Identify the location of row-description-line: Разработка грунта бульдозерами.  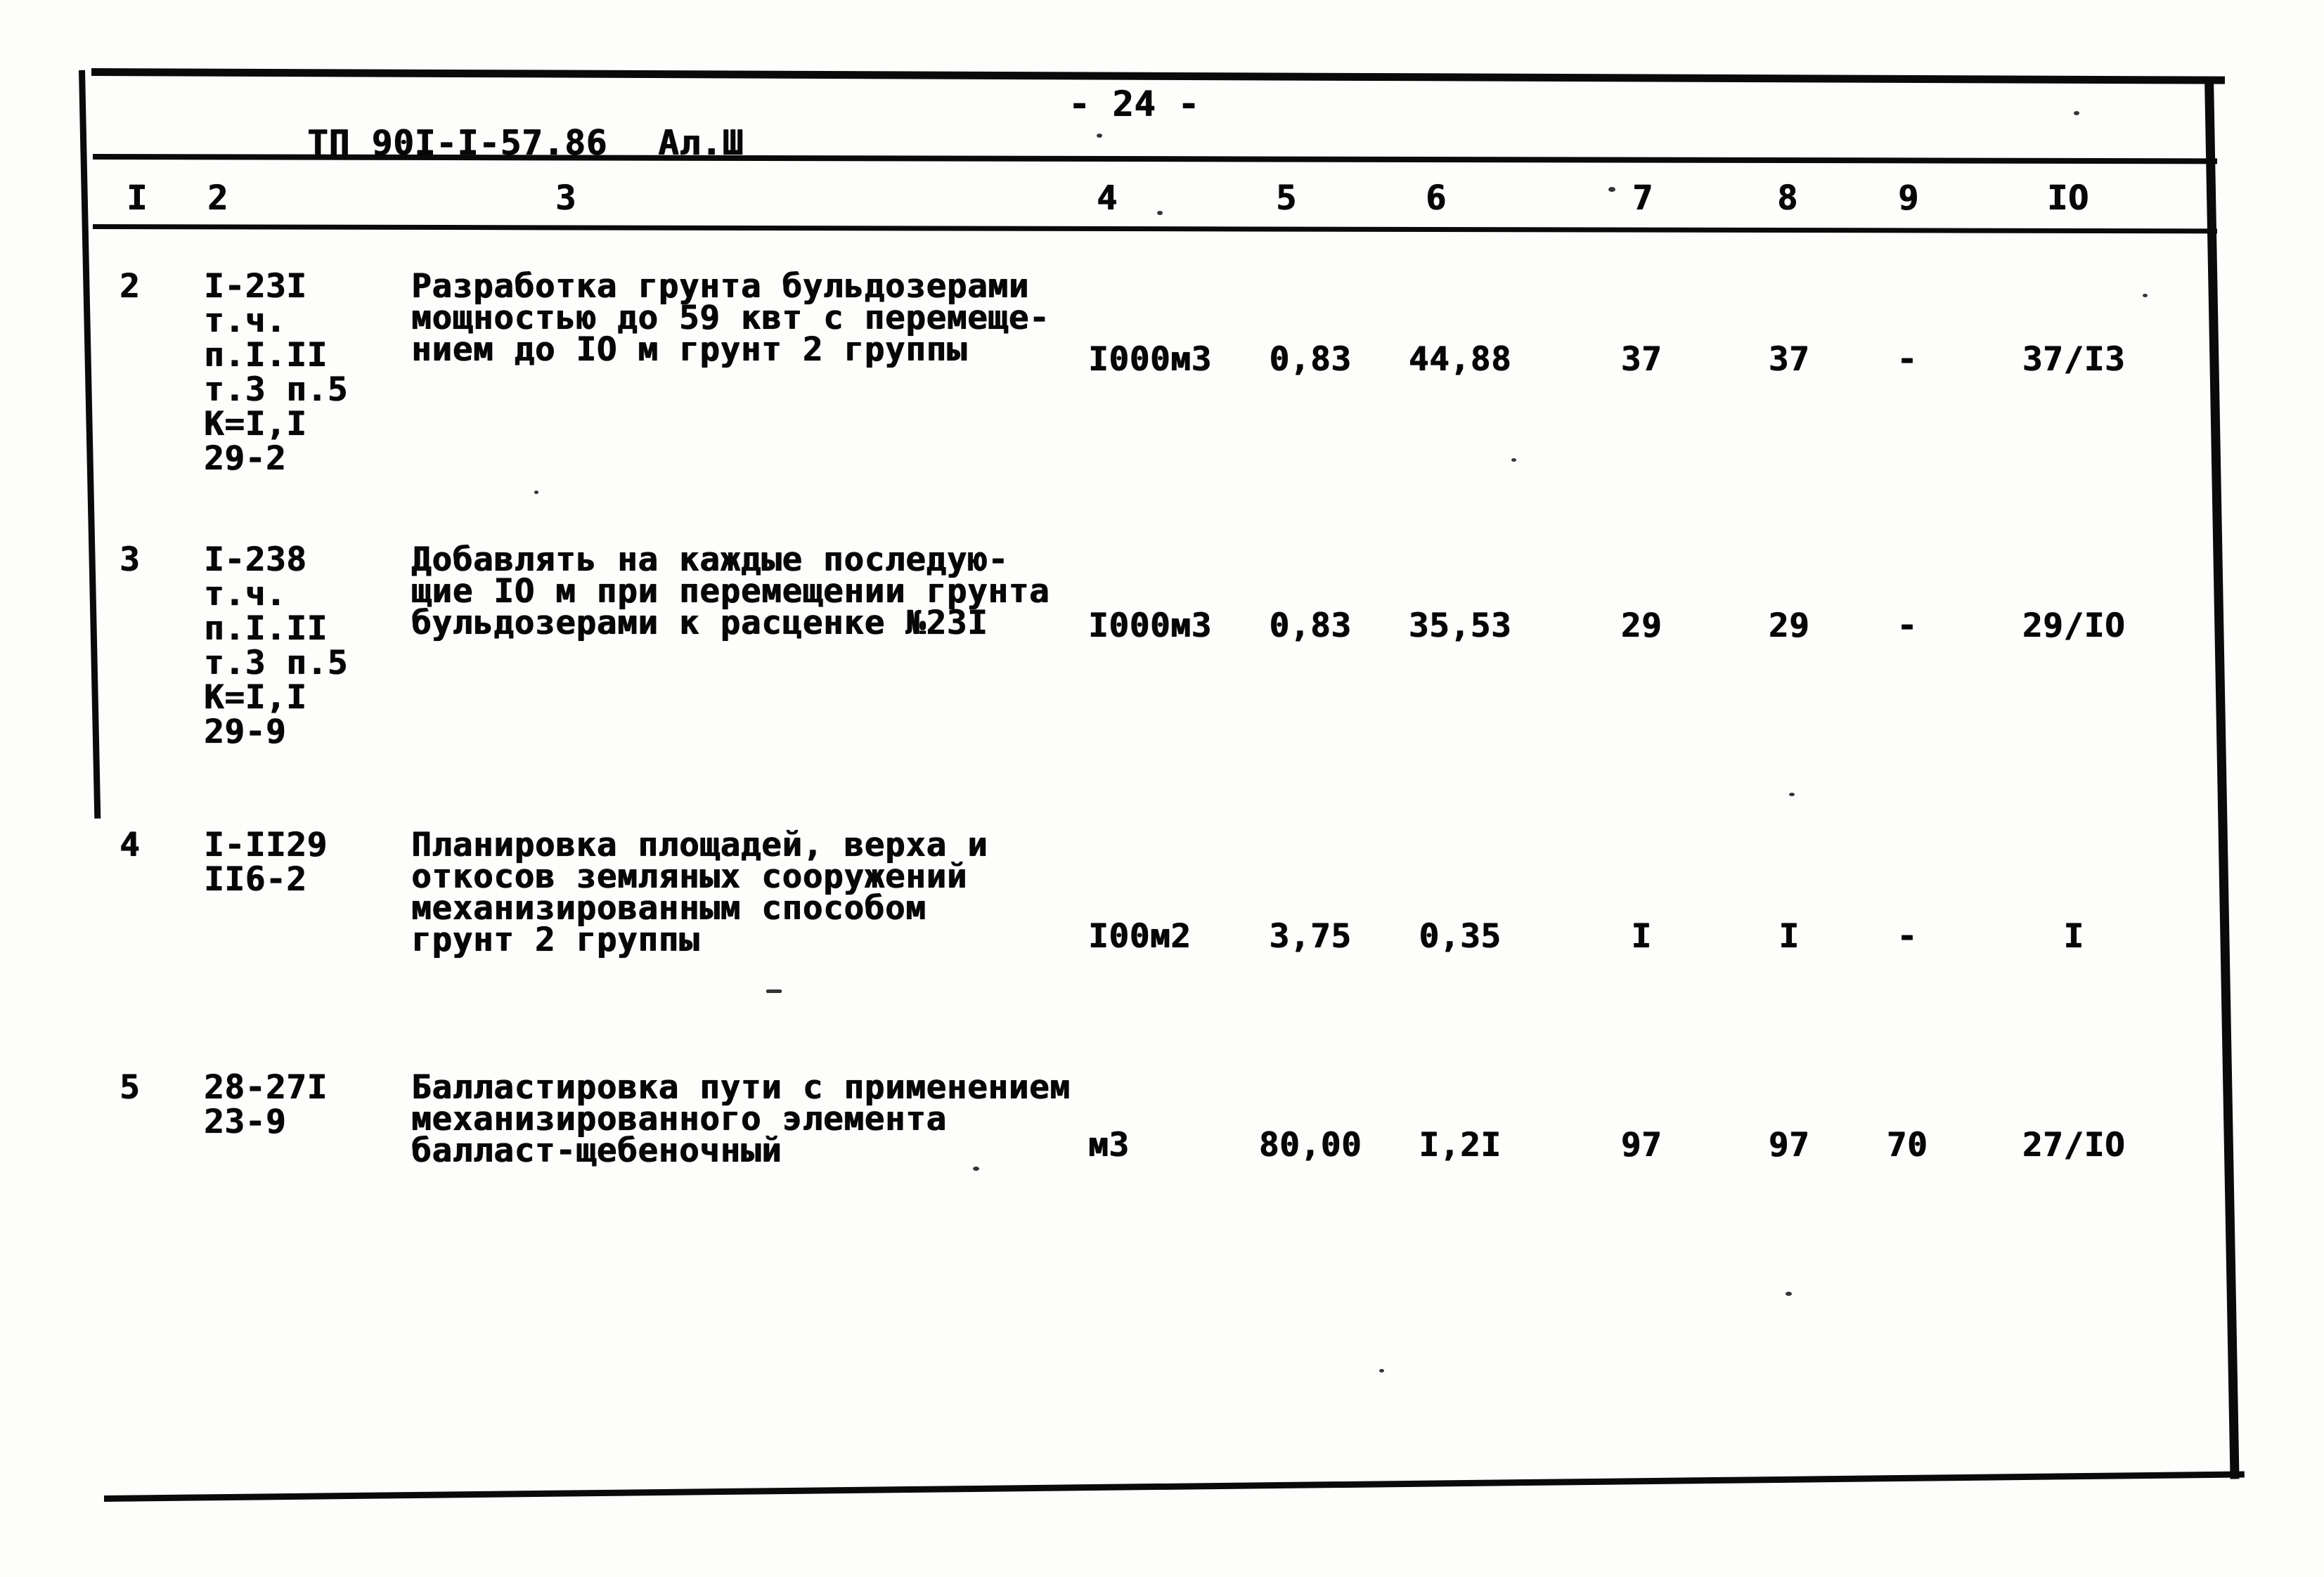
(720, 286).